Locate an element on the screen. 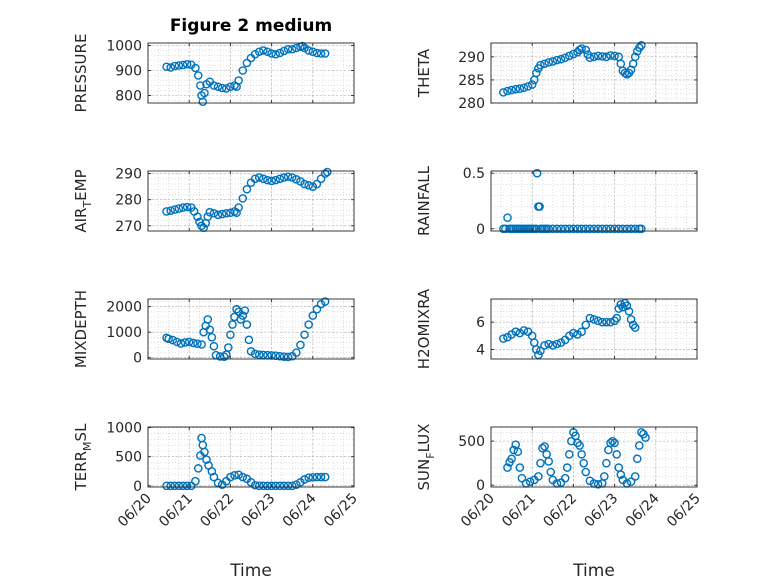 The height and width of the screenshot is (583, 778). subplot-mixdepth: 0 1000 2000 MIXDEPTH is located at coordinates (213, 329).